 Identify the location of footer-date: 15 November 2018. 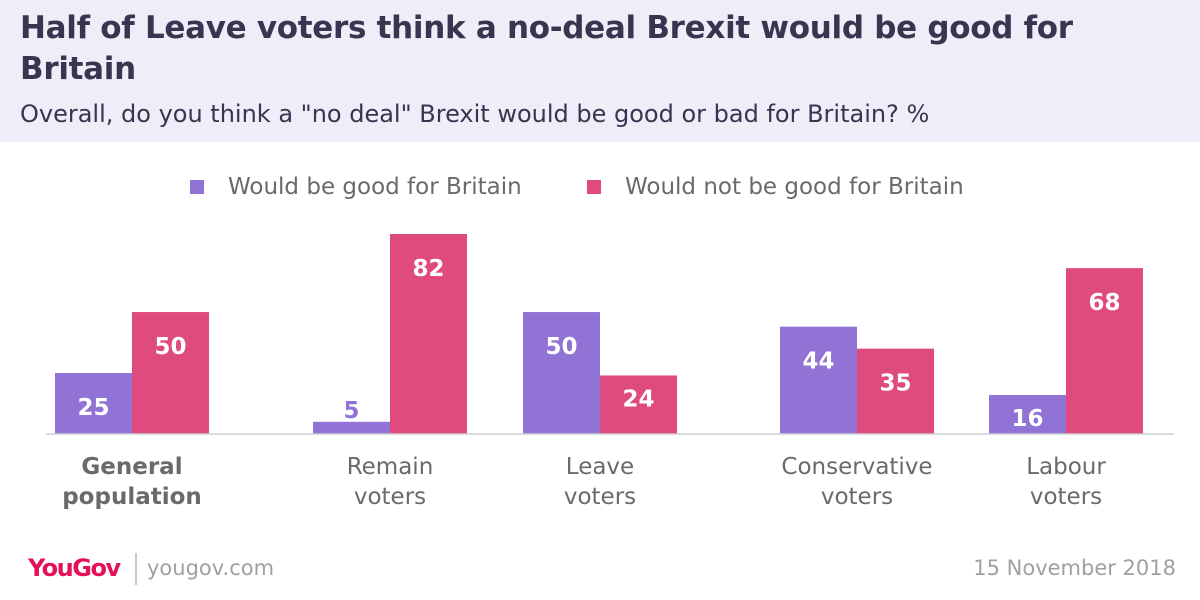
(1074, 568).